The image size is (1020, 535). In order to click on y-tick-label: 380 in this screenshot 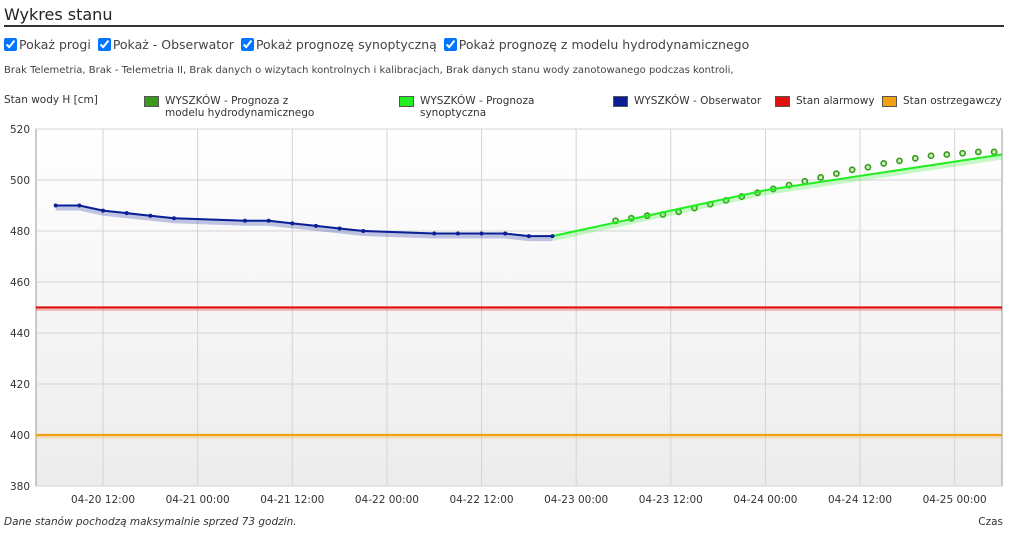, I will do `click(20, 487)`.